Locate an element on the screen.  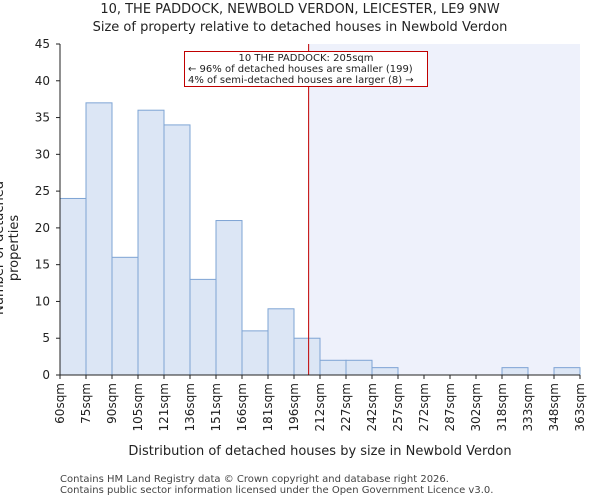
x-tick-label: 90sqm is located at coordinates (112, 403).